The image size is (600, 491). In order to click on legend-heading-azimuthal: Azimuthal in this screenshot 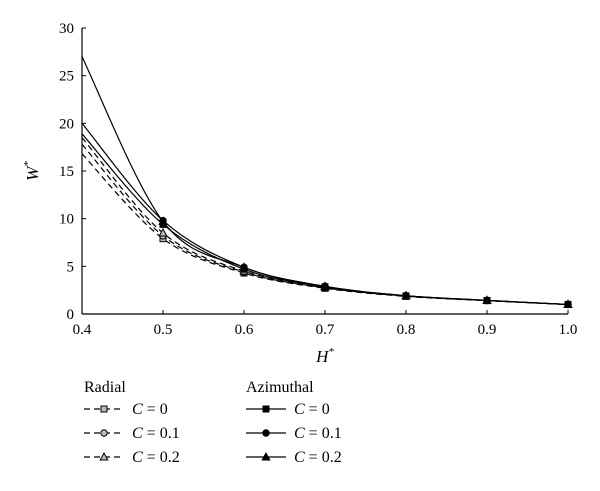, I will do `click(280, 387)`.